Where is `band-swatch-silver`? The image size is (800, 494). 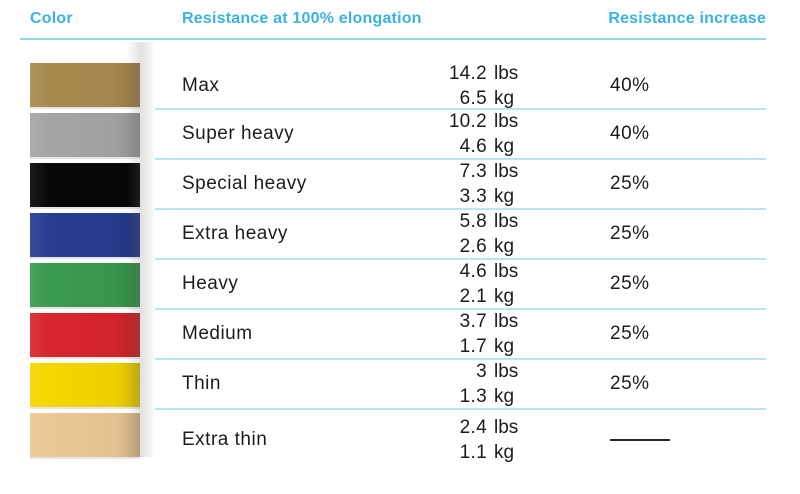 band-swatch-silver is located at coordinates (85, 136).